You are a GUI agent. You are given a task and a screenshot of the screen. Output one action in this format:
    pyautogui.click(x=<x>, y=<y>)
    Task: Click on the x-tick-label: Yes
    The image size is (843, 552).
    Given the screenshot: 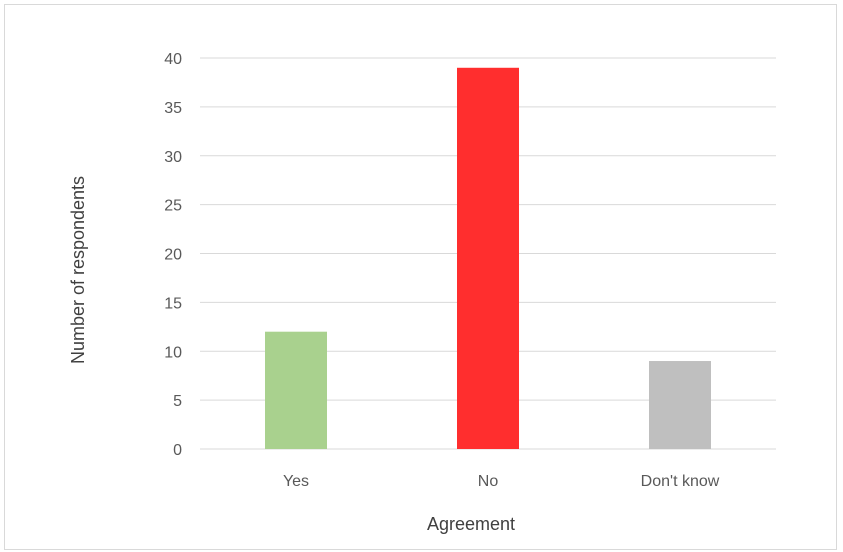 What is the action you would take?
    pyautogui.click(x=296, y=481)
    